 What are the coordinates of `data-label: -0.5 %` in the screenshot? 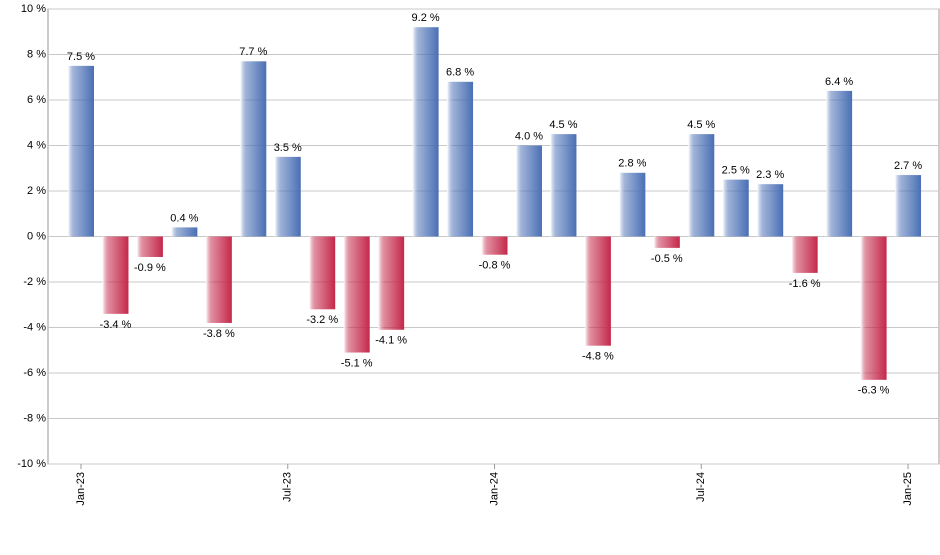 It's located at (667, 259).